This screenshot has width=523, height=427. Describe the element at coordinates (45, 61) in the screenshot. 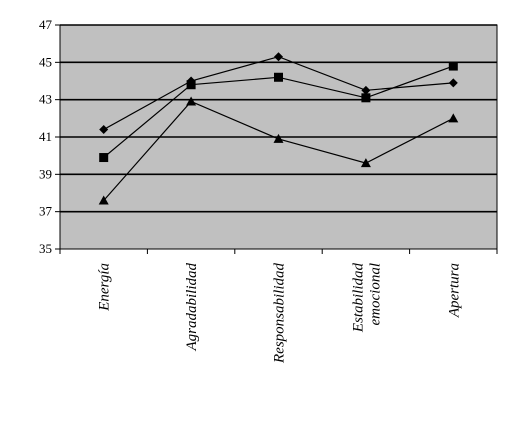

I see `y-tick-label: 45` at that location.